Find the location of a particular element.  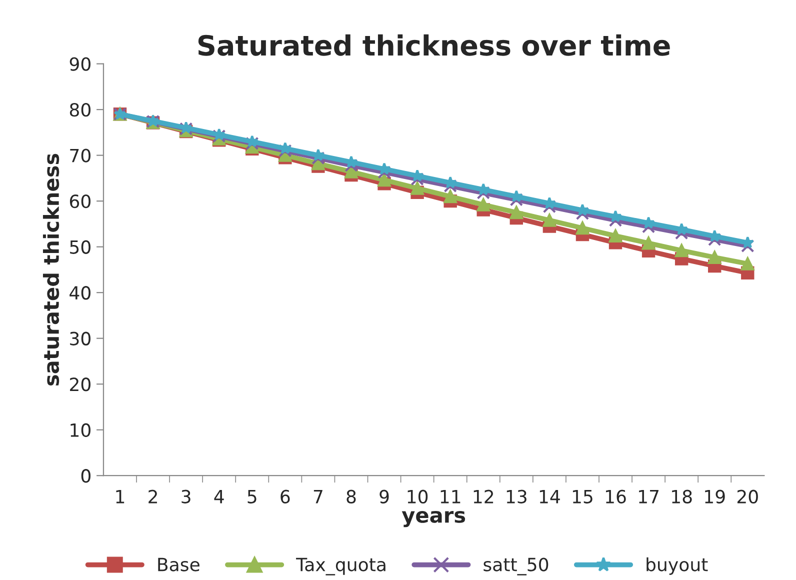

x-tick-label: 12 is located at coordinates (484, 497).